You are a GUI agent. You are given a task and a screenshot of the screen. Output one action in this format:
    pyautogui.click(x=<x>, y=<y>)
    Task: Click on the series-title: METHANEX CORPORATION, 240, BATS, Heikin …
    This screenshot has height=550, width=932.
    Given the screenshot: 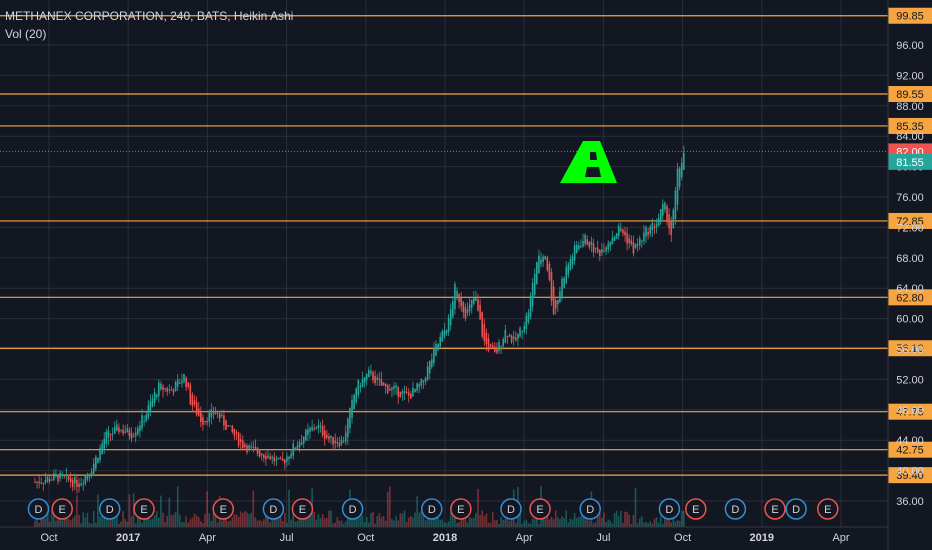 What is the action you would take?
    pyautogui.click(x=149, y=16)
    